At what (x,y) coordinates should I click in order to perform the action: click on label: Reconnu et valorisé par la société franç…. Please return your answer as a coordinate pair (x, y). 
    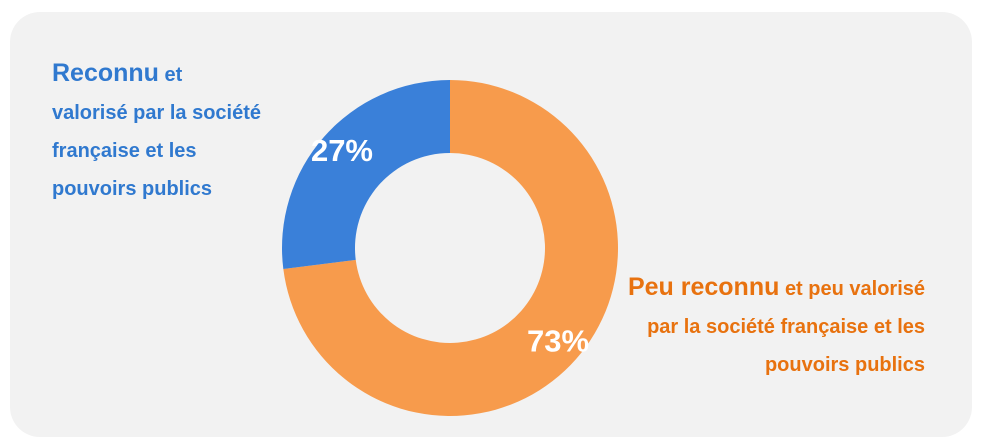
    Looking at the image, I should click on (157, 131).